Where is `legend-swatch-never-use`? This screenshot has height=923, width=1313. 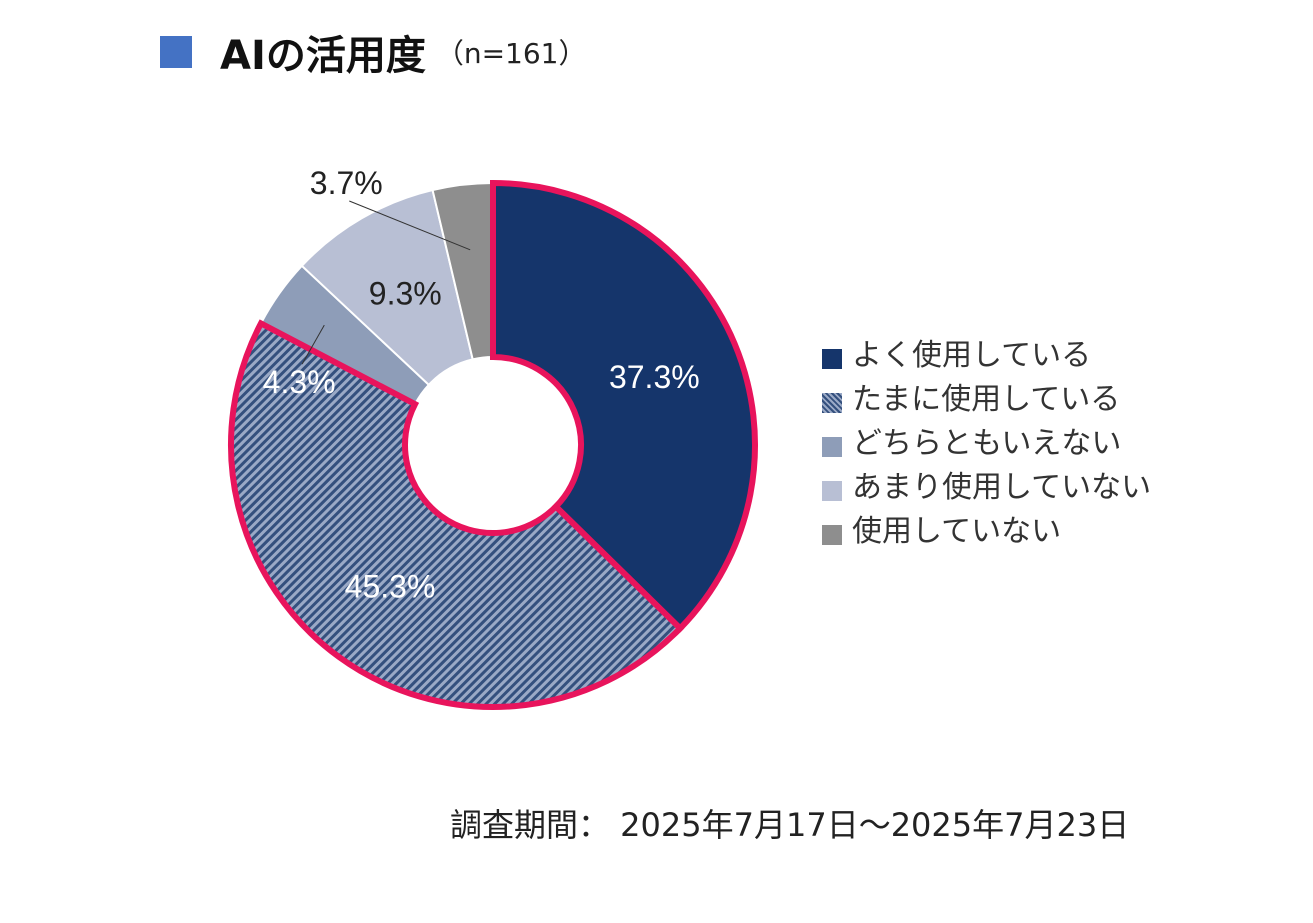 legend-swatch-never-use is located at coordinates (832, 535).